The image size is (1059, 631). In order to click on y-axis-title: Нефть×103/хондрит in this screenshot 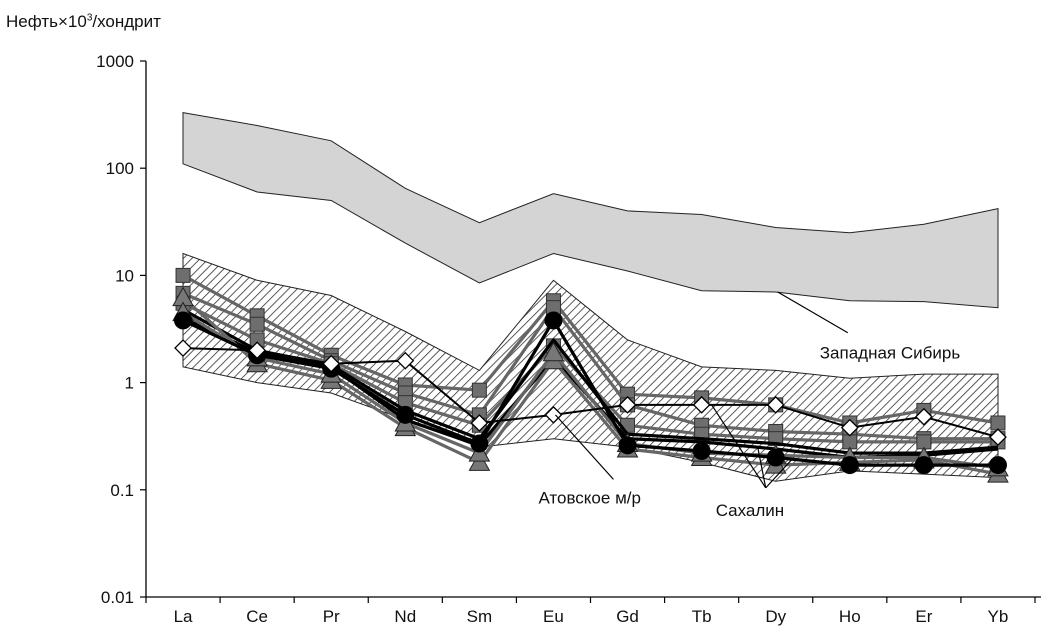, I will do `click(83, 22)`.